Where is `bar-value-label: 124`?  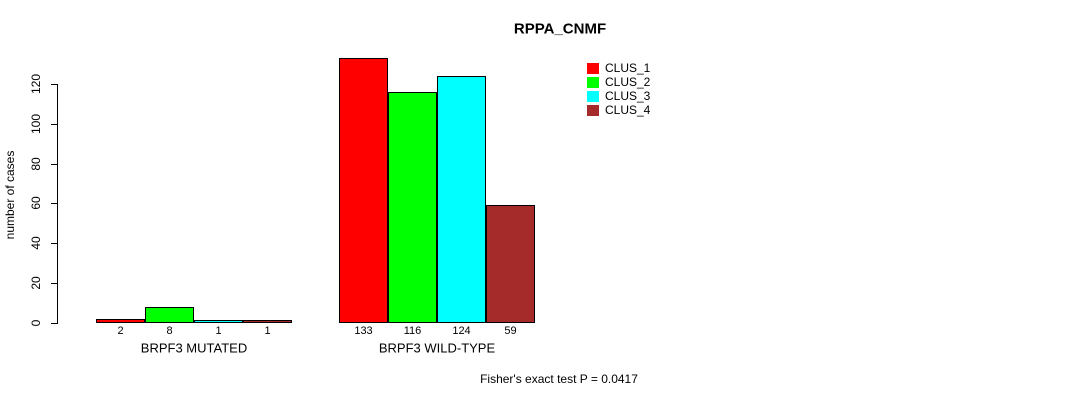
bar-value-label: 124 is located at coordinates (461, 331).